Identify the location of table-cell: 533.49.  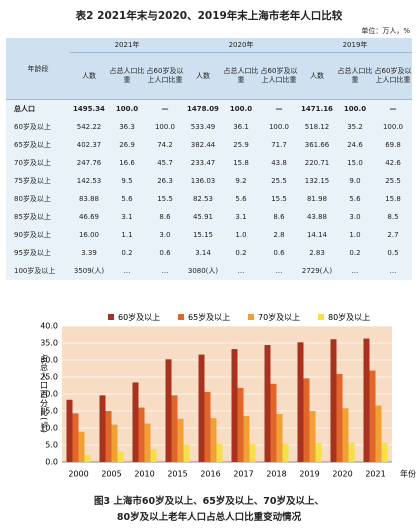
(203, 127).